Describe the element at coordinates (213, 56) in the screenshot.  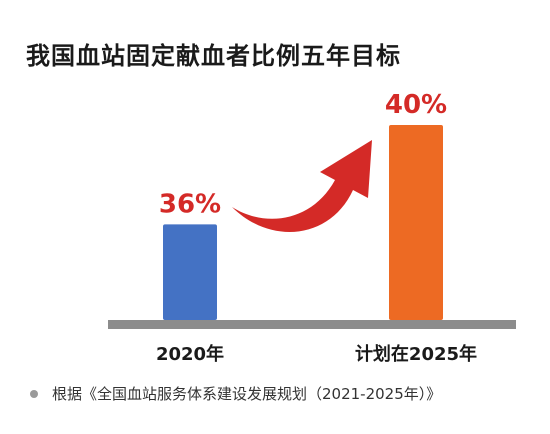
I see `chart-title: 我国血站固定献血者比例五年目标` at that location.